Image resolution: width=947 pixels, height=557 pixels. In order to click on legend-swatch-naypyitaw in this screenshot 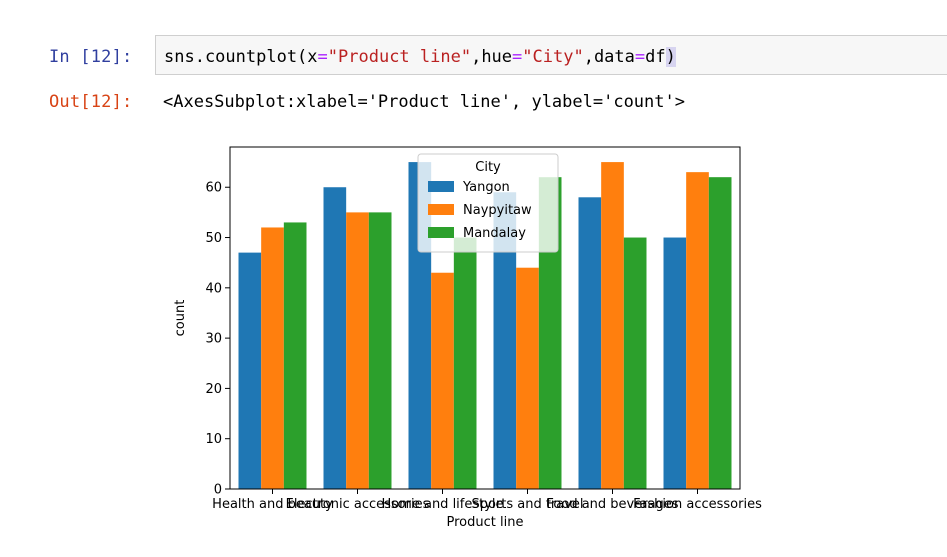, I will do `click(441, 209)`.